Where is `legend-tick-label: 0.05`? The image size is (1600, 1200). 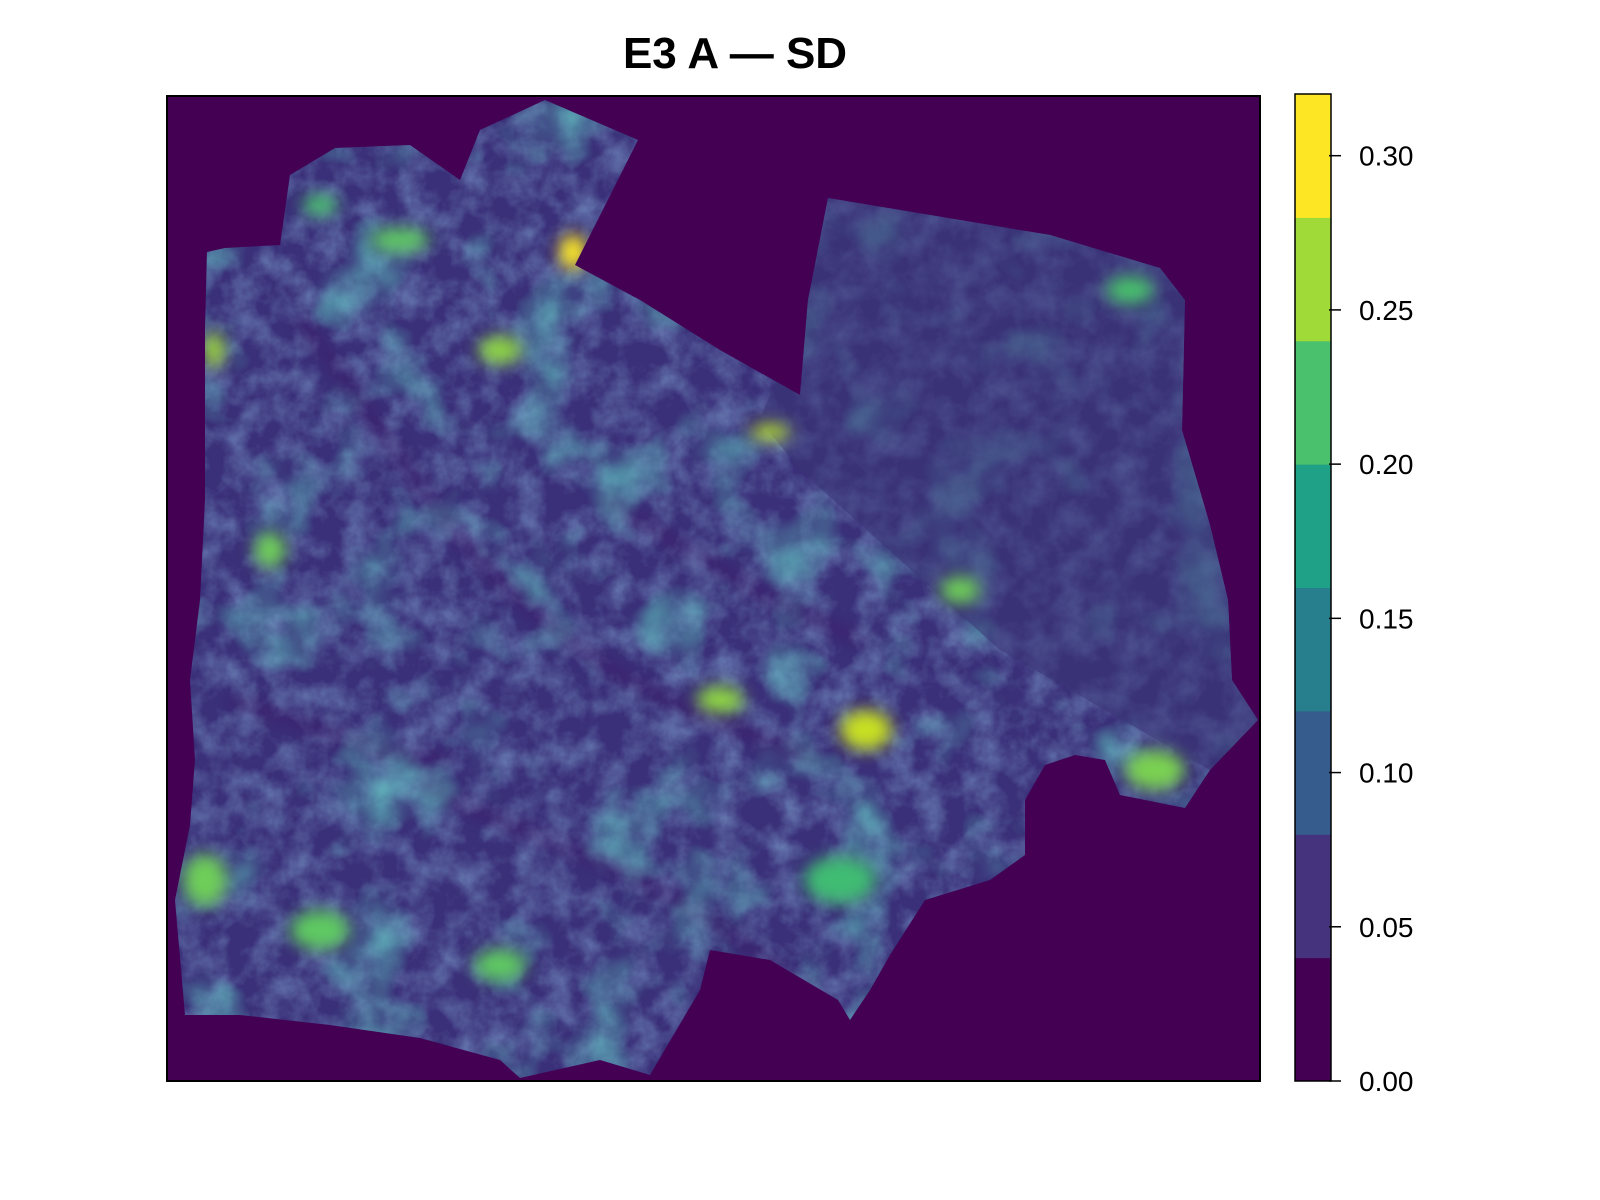 legend-tick-label: 0.05 is located at coordinates (1386, 927).